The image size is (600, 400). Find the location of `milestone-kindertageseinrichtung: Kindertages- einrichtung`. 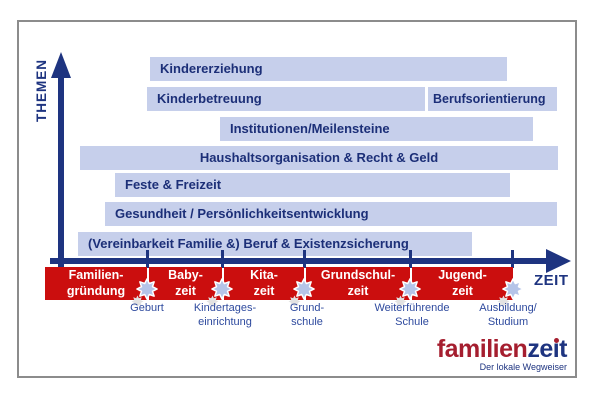

milestone-kindertageseinrichtung: Kindertages- einrichtung is located at coordinates (225, 315).